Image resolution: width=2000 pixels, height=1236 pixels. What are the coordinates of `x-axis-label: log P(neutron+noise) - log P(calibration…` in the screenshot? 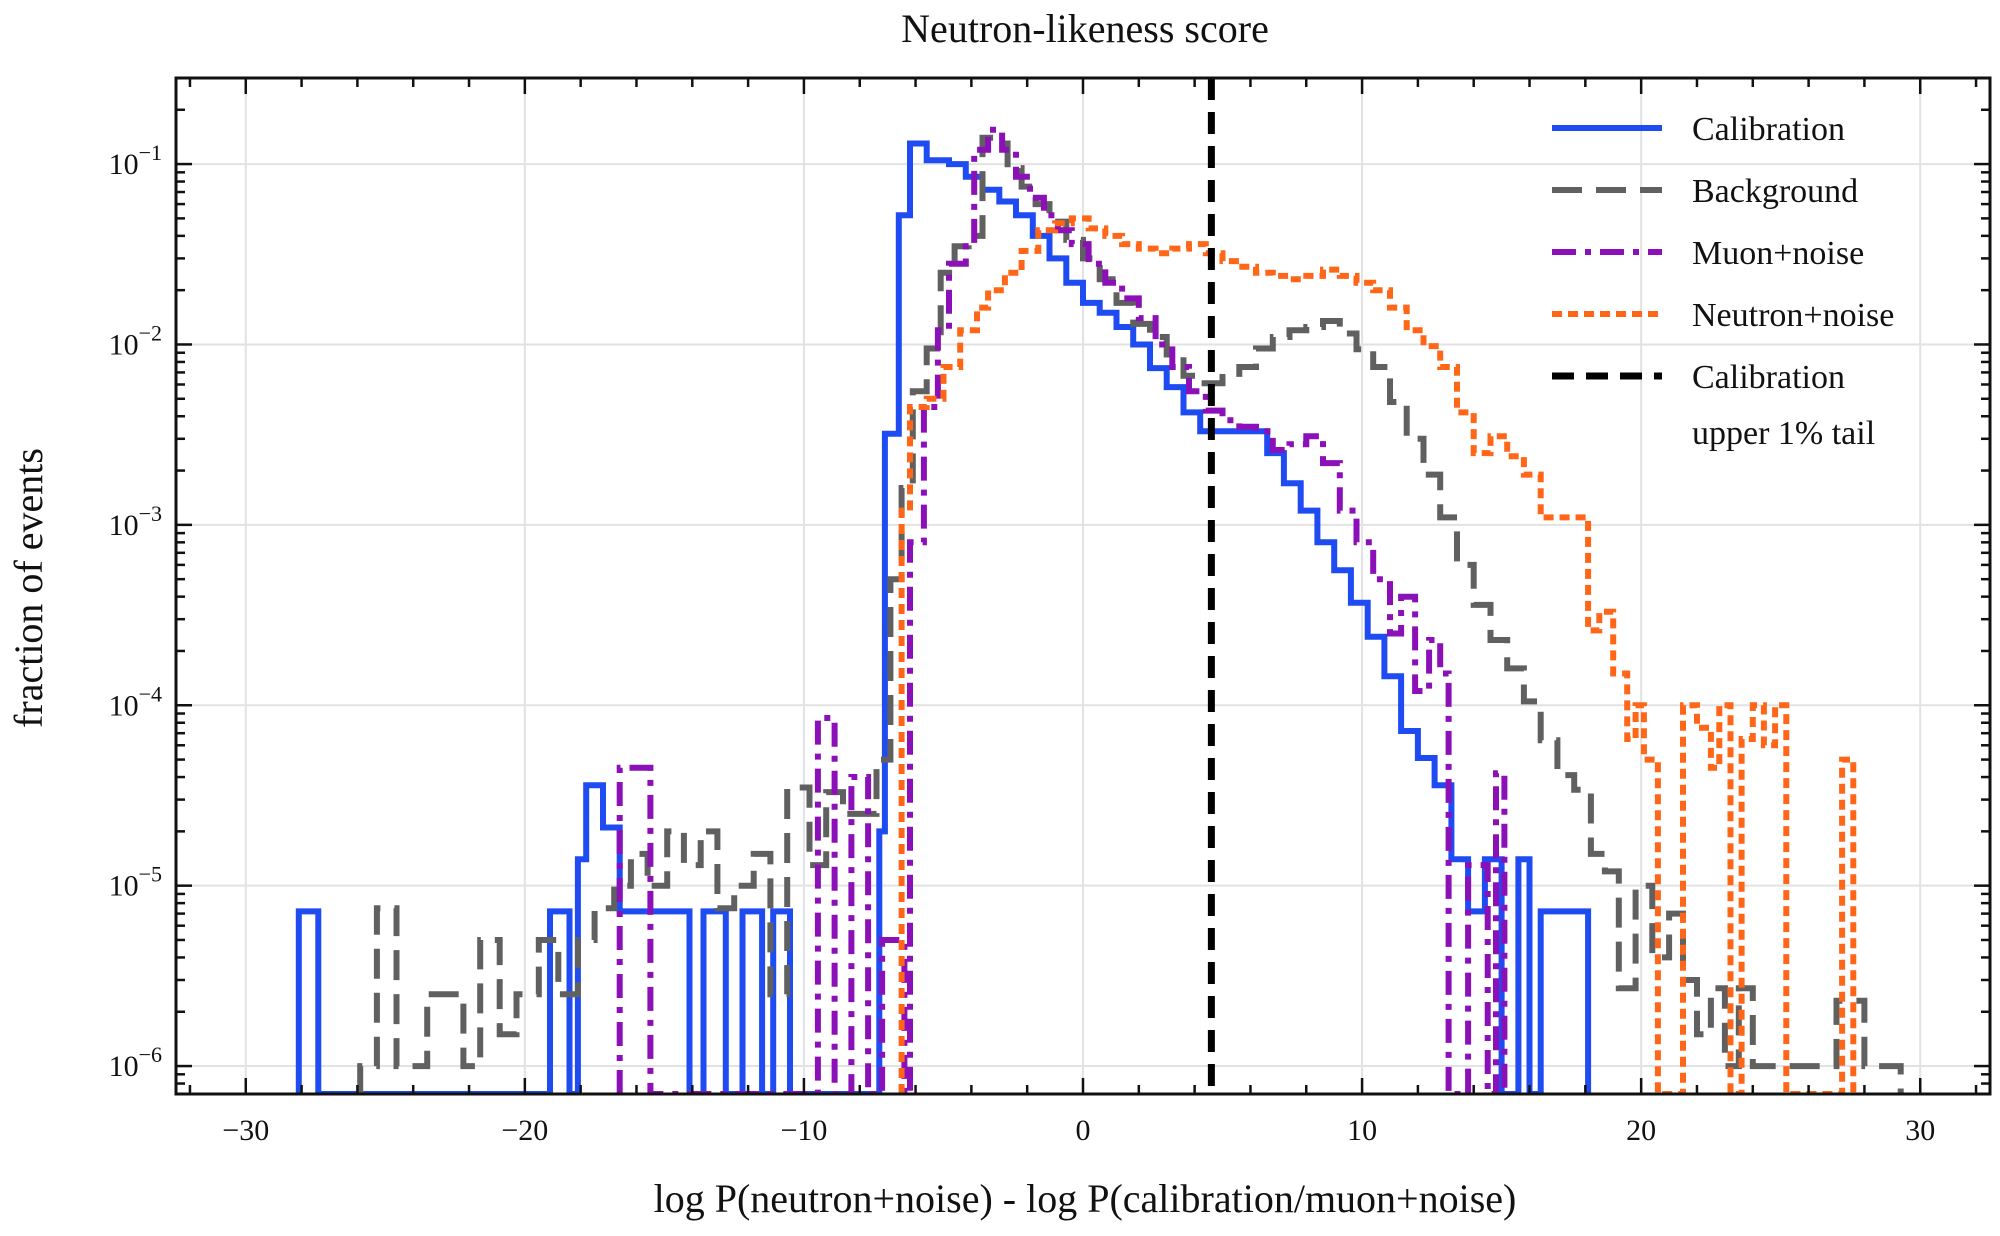 It's located at (1085, 1198).